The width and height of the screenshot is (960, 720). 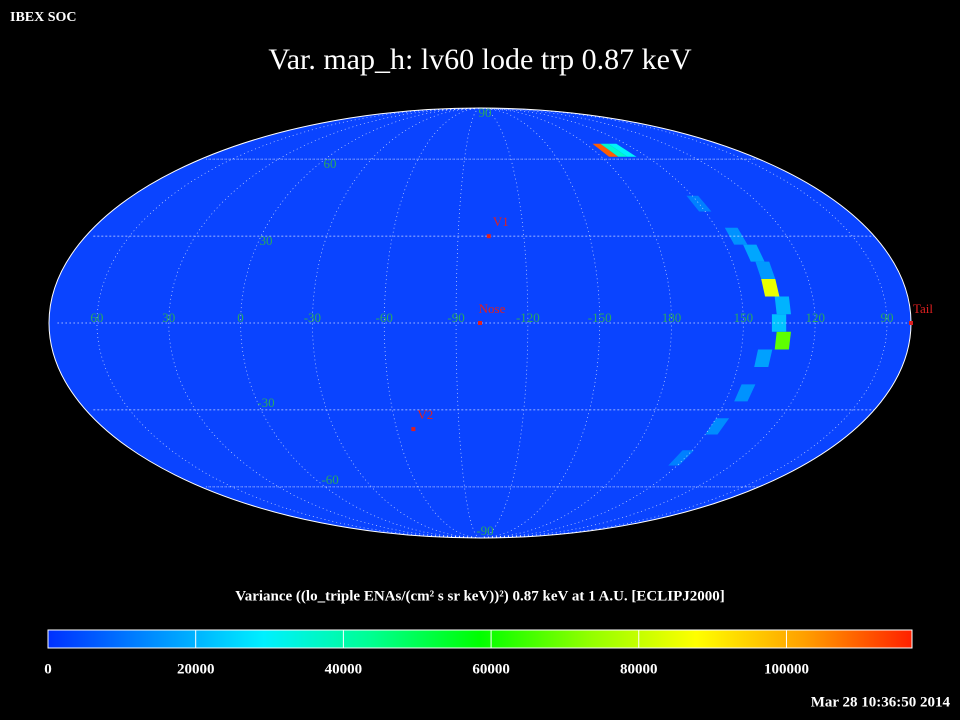 What do you see at coordinates (48, 669) in the screenshot?
I see `colorbar-tick-label: 0` at bounding box center [48, 669].